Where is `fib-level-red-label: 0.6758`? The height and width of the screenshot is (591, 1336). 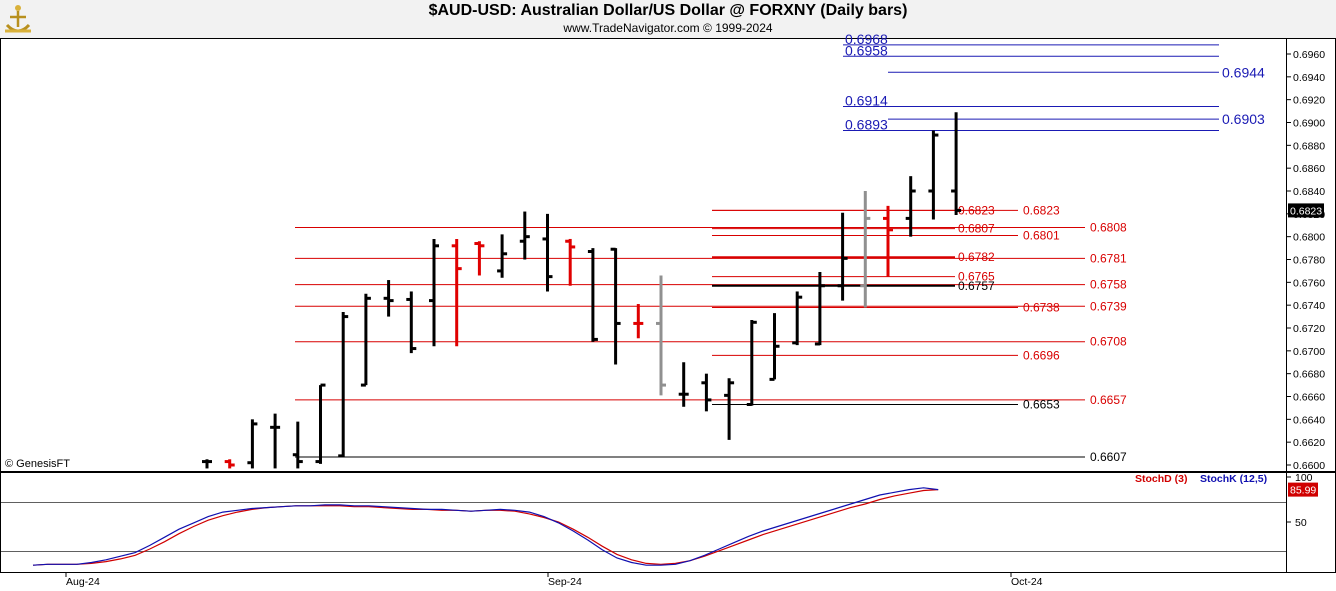 fib-level-red-label: 0.6758 is located at coordinates (1108, 285).